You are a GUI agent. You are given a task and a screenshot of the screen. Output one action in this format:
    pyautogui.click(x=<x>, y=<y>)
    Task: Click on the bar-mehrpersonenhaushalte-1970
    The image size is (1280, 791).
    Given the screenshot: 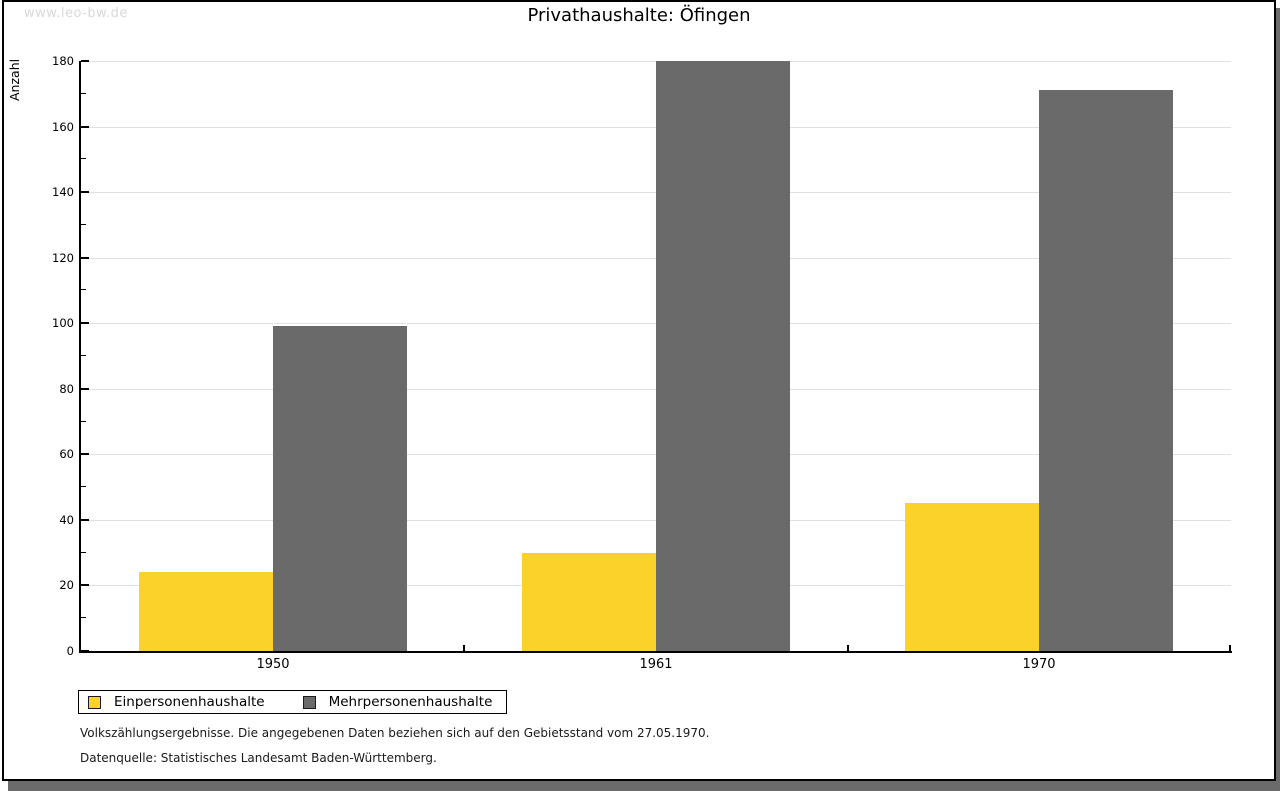 What is the action you would take?
    pyautogui.click(x=1106, y=370)
    